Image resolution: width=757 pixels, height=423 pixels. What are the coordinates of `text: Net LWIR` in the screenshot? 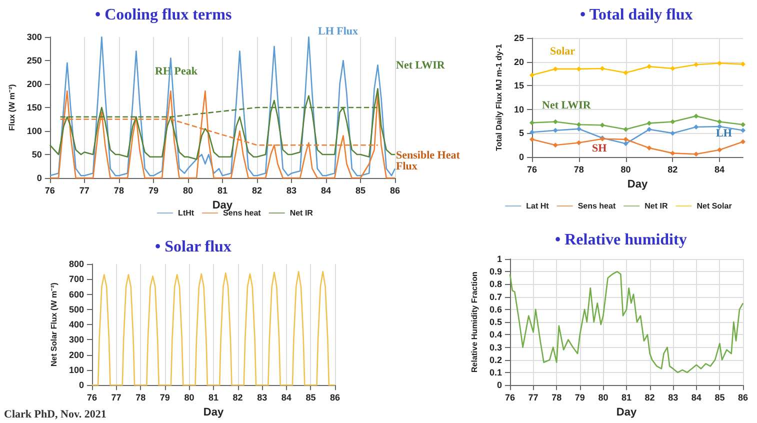 It's located at (421, 66).